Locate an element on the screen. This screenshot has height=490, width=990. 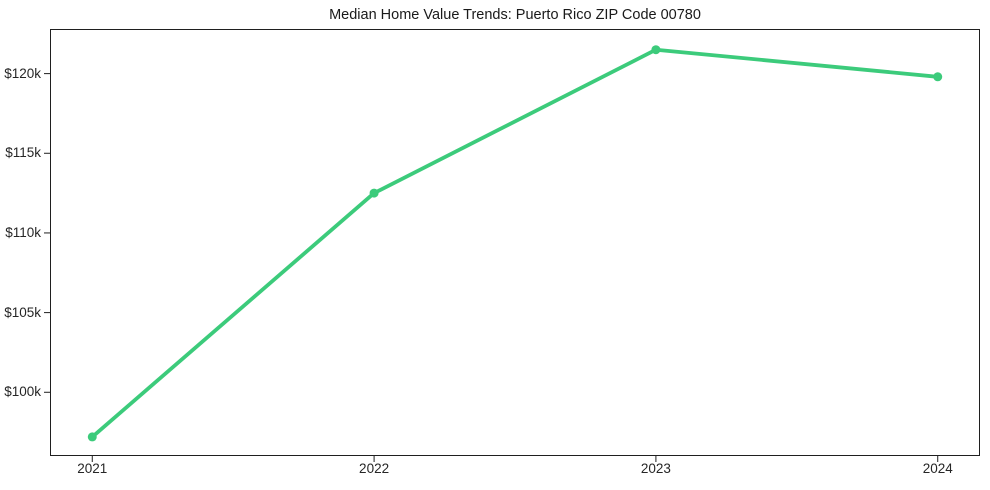
x-tick-label: 2024 is located at coordinates (937, 468).